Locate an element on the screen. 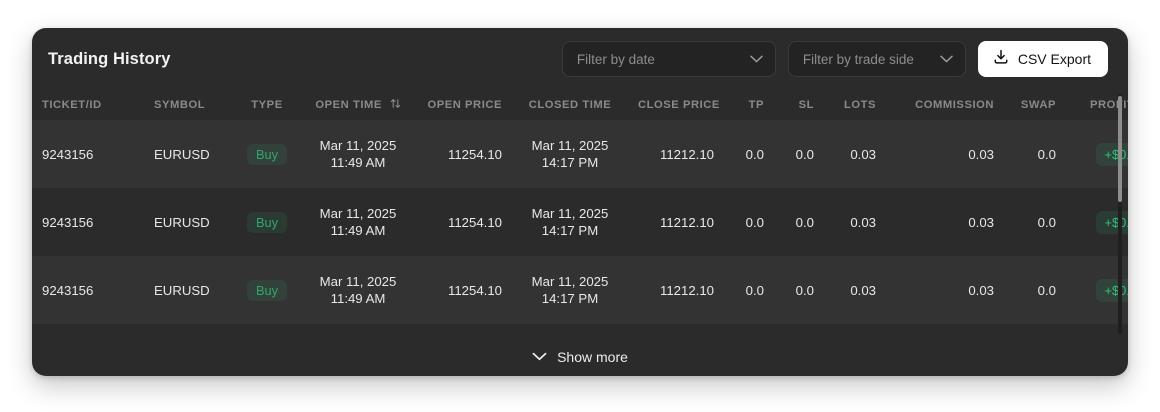 Image resolution: width=1160 pixels, height=412 pixels. filter-by-trade-side-label: Filter by trade side is located at coordinates (858, 59).